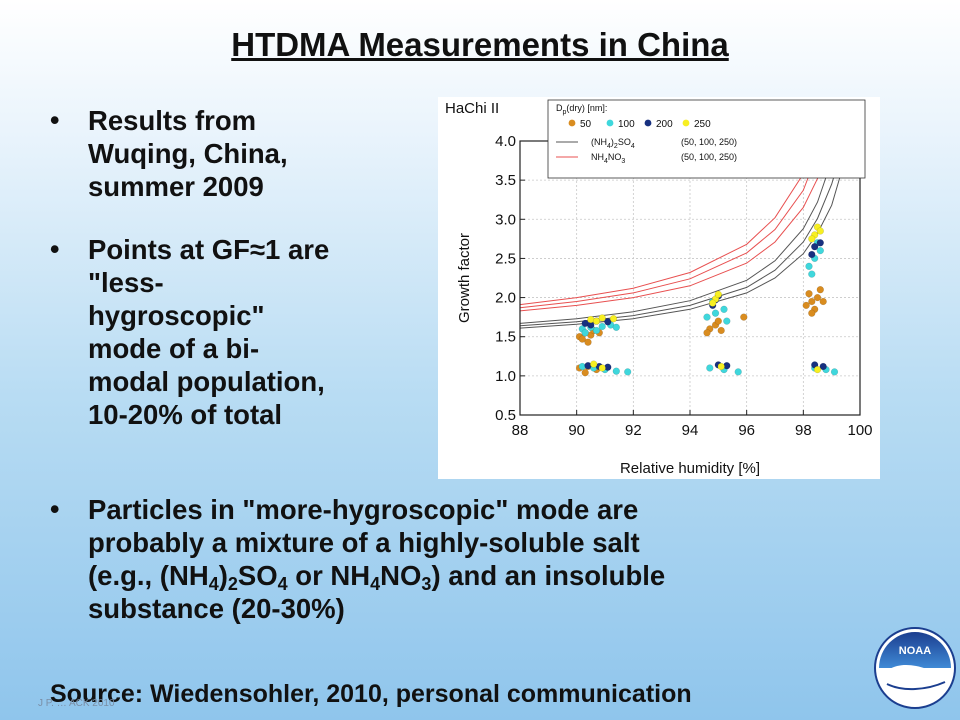 The image size is (960, 720). What do you see at coordinates (915, 651) in the screenshot?
I see `noaa-logo-text: NOAA` at bounding box center [915, 651].